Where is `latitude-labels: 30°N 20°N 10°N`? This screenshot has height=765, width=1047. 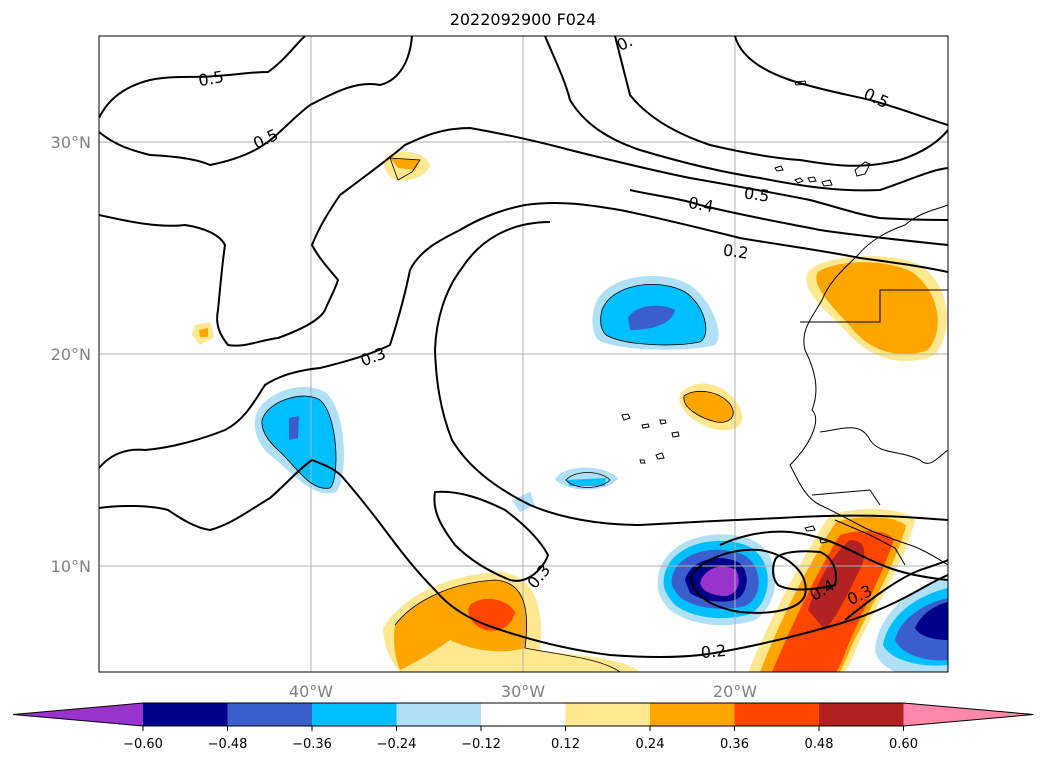 latitude-labels: 30°N 20°N 10°N is located at coordinates (71, 354).